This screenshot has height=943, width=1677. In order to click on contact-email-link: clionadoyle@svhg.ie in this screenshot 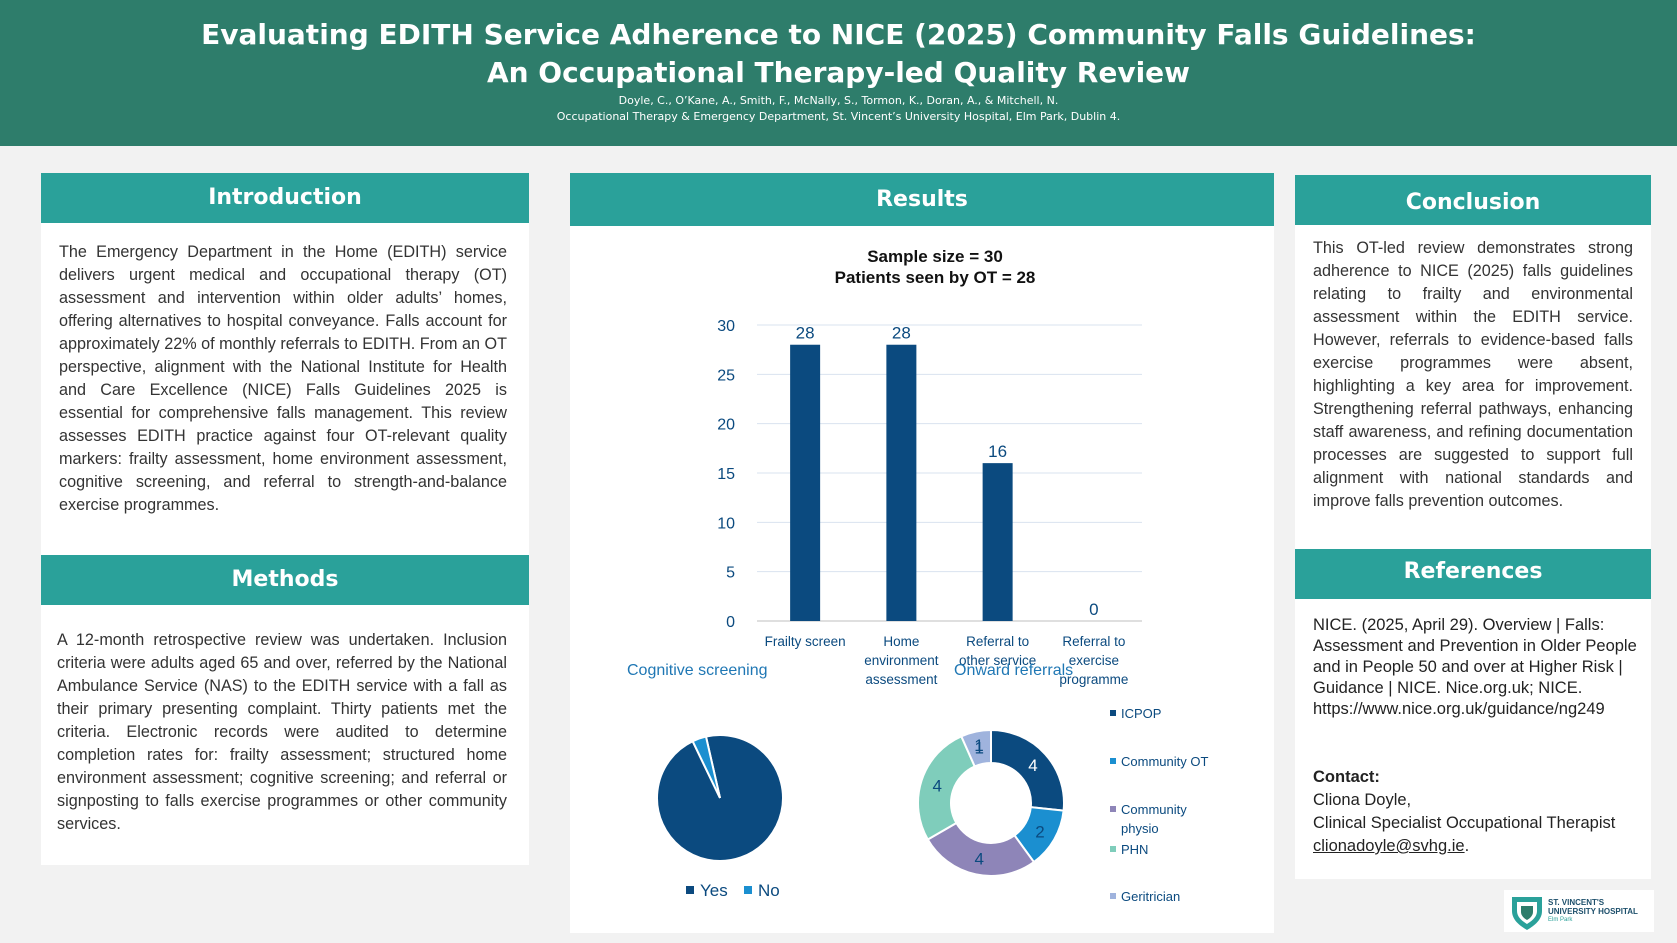, I will do `click(1389, 846)`.